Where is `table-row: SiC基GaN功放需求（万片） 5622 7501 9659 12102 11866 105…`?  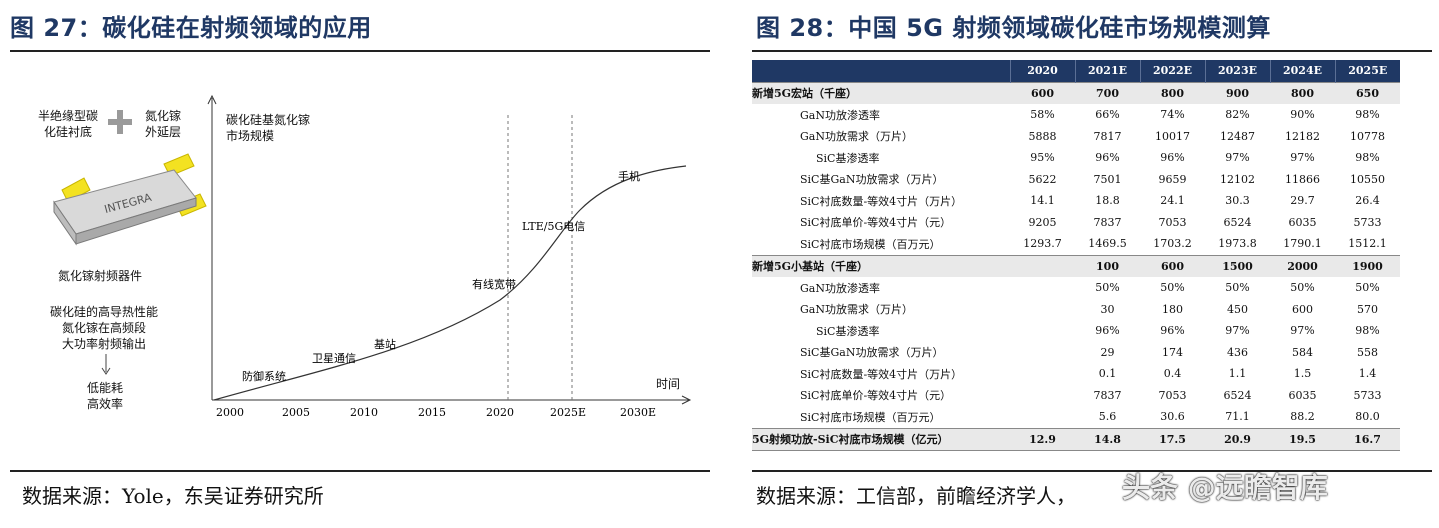 table-row: SiC基GaN功放需求（万片） 5622 7501 9659 12102 11866 105… is located at coordinates (1076, 180).